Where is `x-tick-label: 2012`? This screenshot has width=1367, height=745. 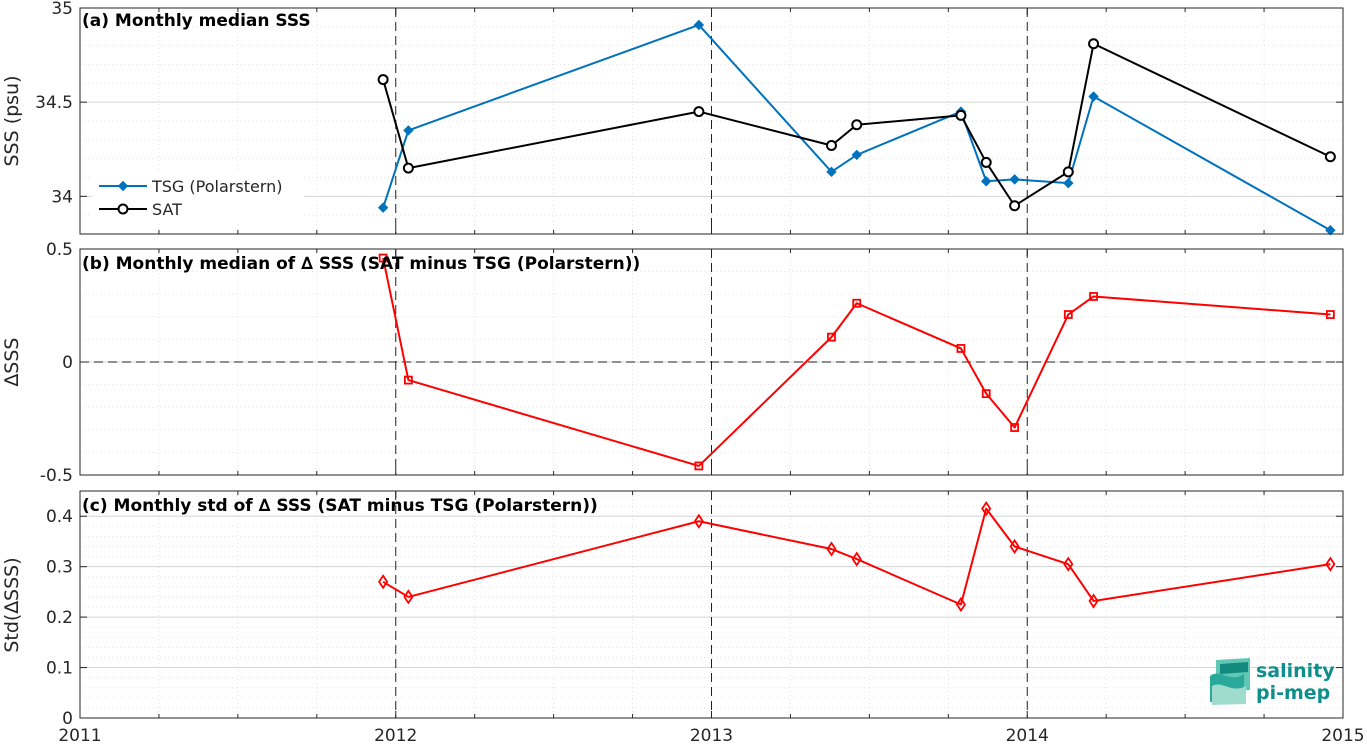
x-tick-label: 2012 is located at coordinates (395, 735).